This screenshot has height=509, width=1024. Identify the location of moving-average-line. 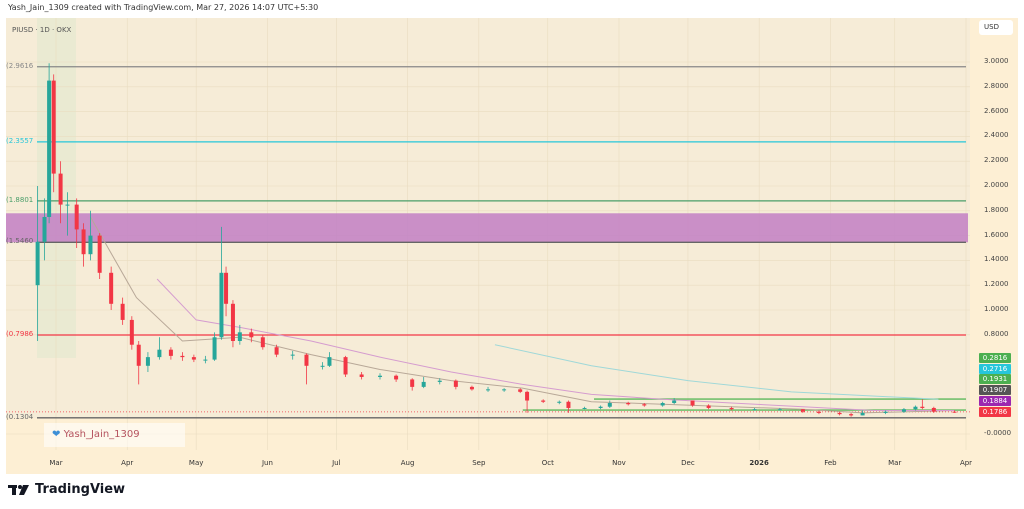
(716, 372).